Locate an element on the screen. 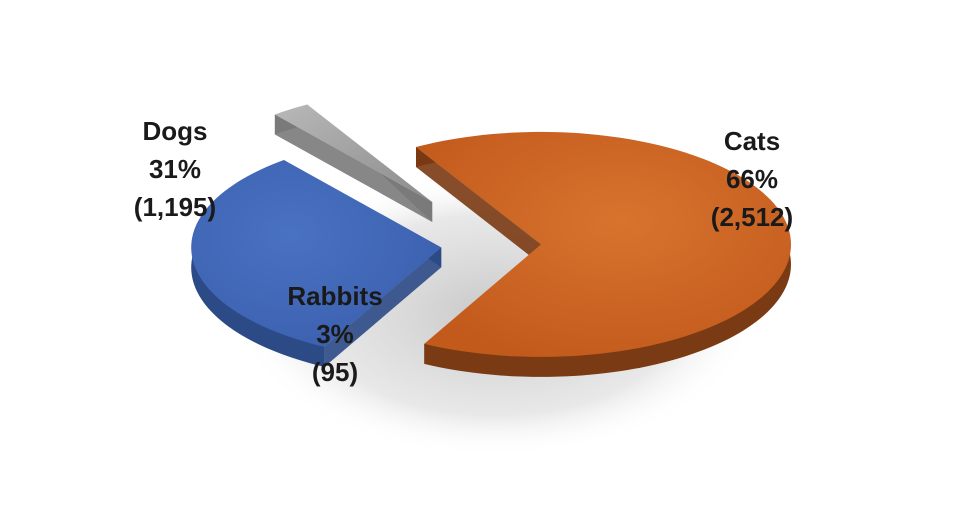 The height and width of the screenshot is (506, 972). slice-percent-dogs: 31% is located at coordinates (175, 169).